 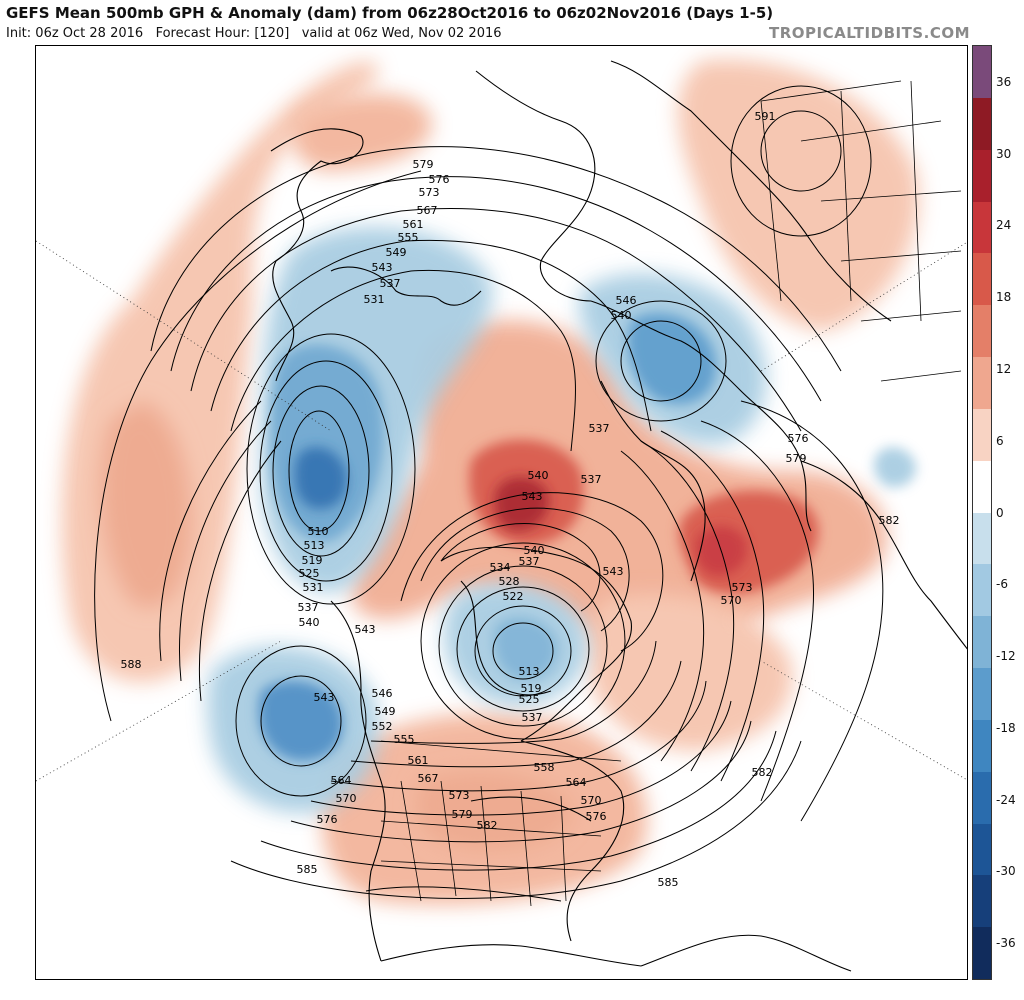 I want to click on colorbar-tick-label: -36, so click(x=1006, y=943).